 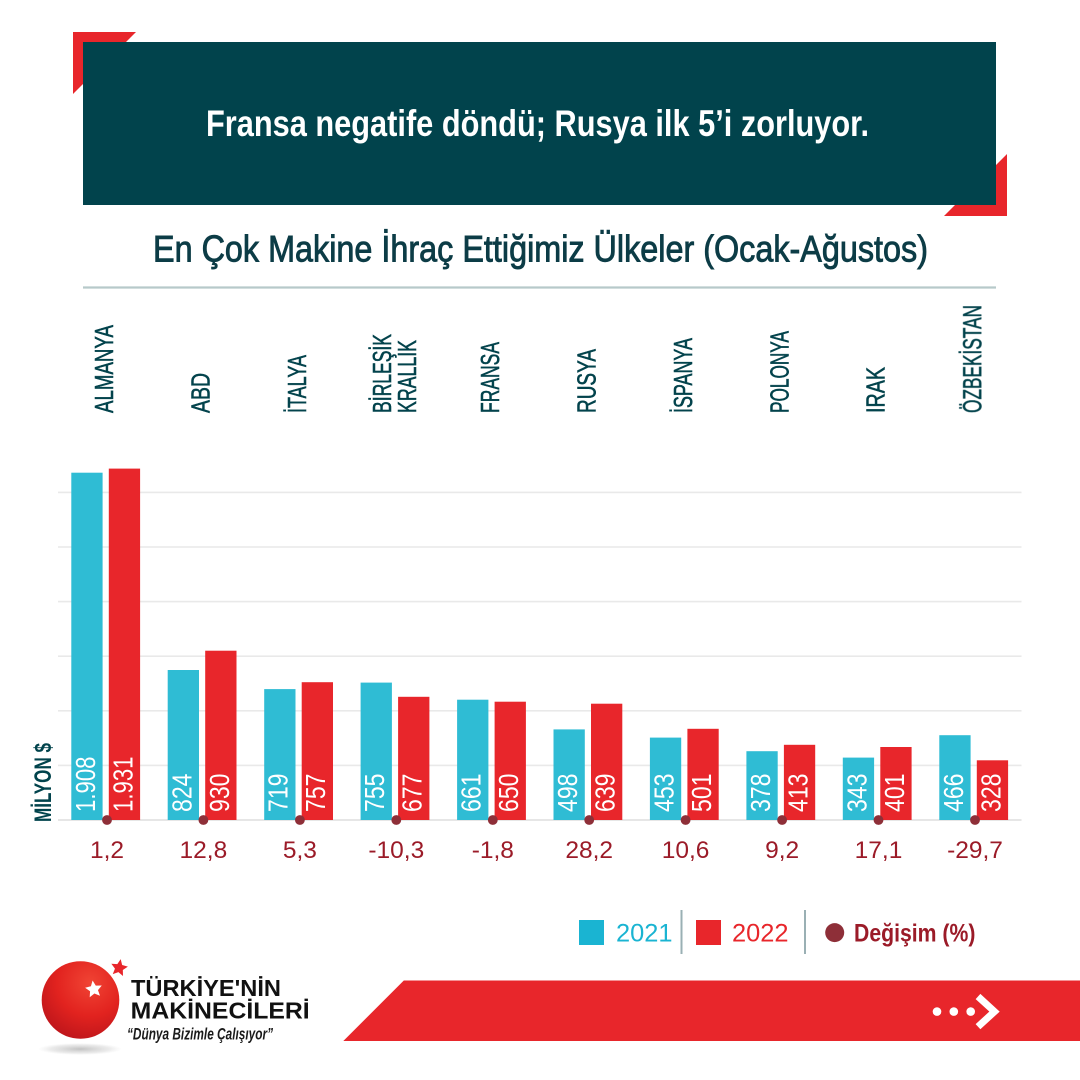 What do you see at coordinates (471, 793) in the screenshot?
I see `svg-text: 661` at bounding box center [471, 793].